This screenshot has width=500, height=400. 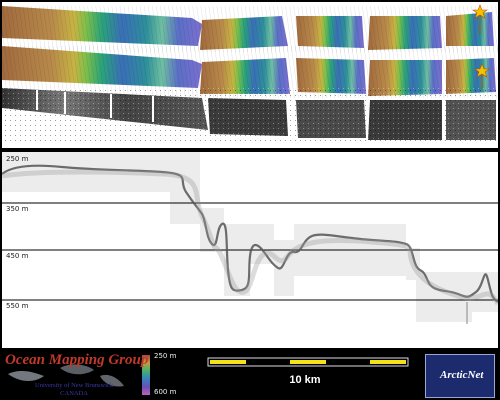 What do you see at coordinates (250, 375) in the screenshot?
I see `footer` at bounding box center [250, 375].